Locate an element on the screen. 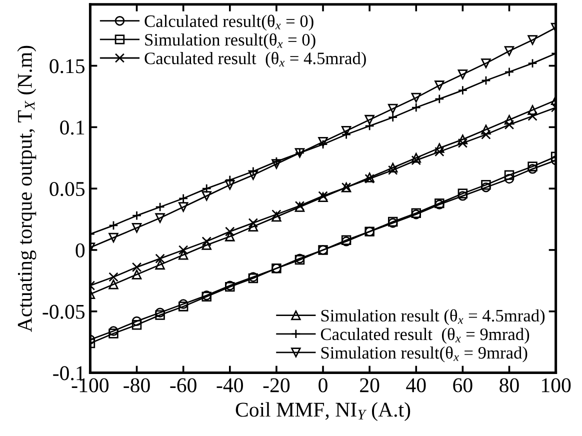 This screenshot has height=436, width=582. x-tick-label: -80 is located at coordinates (137, 385).